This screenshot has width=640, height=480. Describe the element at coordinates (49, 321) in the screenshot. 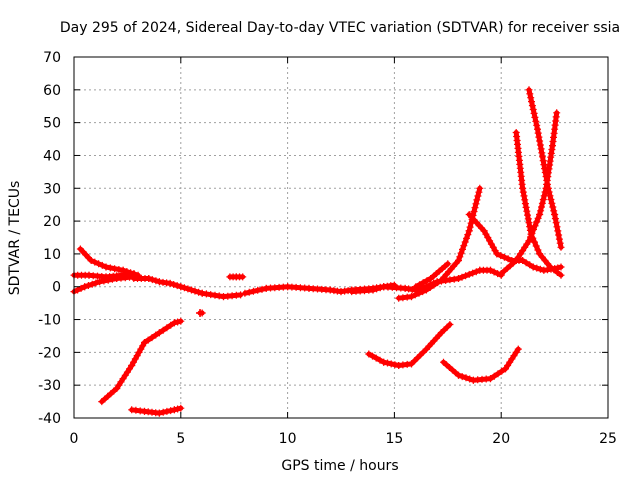

I see `y-tick-label: -10` at that location.